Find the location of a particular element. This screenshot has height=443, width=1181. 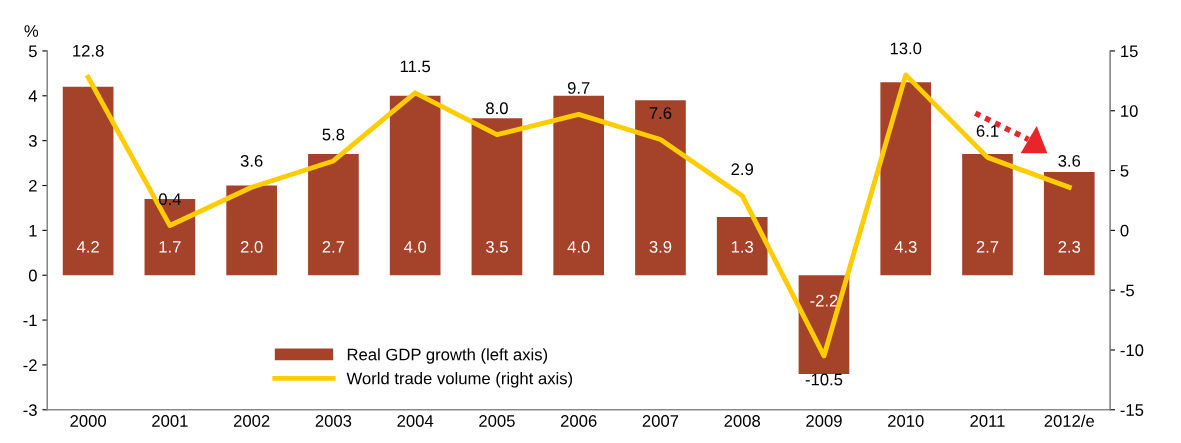

data-label: 9.7 is located at coordinates (578, 88).